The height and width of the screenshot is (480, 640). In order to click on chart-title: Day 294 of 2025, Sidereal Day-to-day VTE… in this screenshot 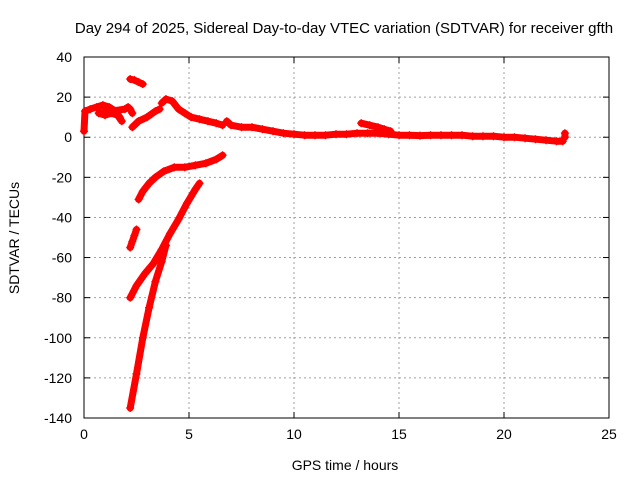, I will do `click(344, 28)`.